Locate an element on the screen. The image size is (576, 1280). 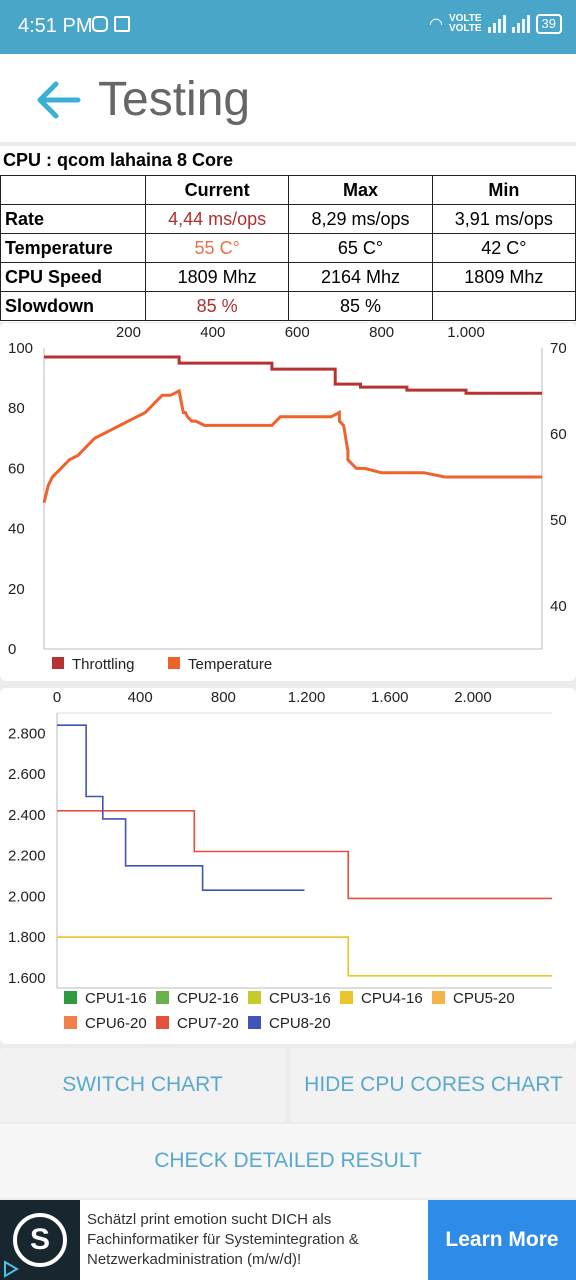
legend-label: CPU2-16 is located at coordinates (208, 998).